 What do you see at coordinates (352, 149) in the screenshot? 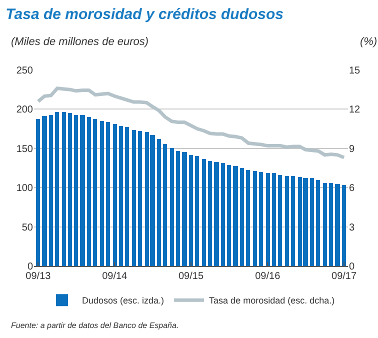
I see `y2-tick-label: 9` at bounding box center [352, 149].